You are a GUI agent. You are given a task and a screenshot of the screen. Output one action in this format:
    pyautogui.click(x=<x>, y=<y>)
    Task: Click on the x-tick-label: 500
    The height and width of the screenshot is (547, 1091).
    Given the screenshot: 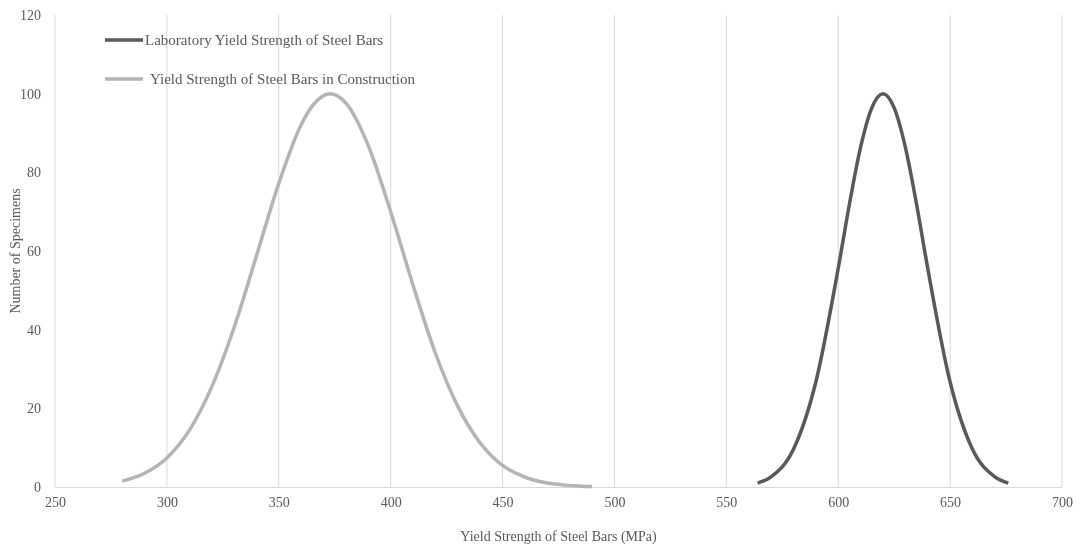 What is the action you would take?
    pyautogui.click(x=615, y=502)
    